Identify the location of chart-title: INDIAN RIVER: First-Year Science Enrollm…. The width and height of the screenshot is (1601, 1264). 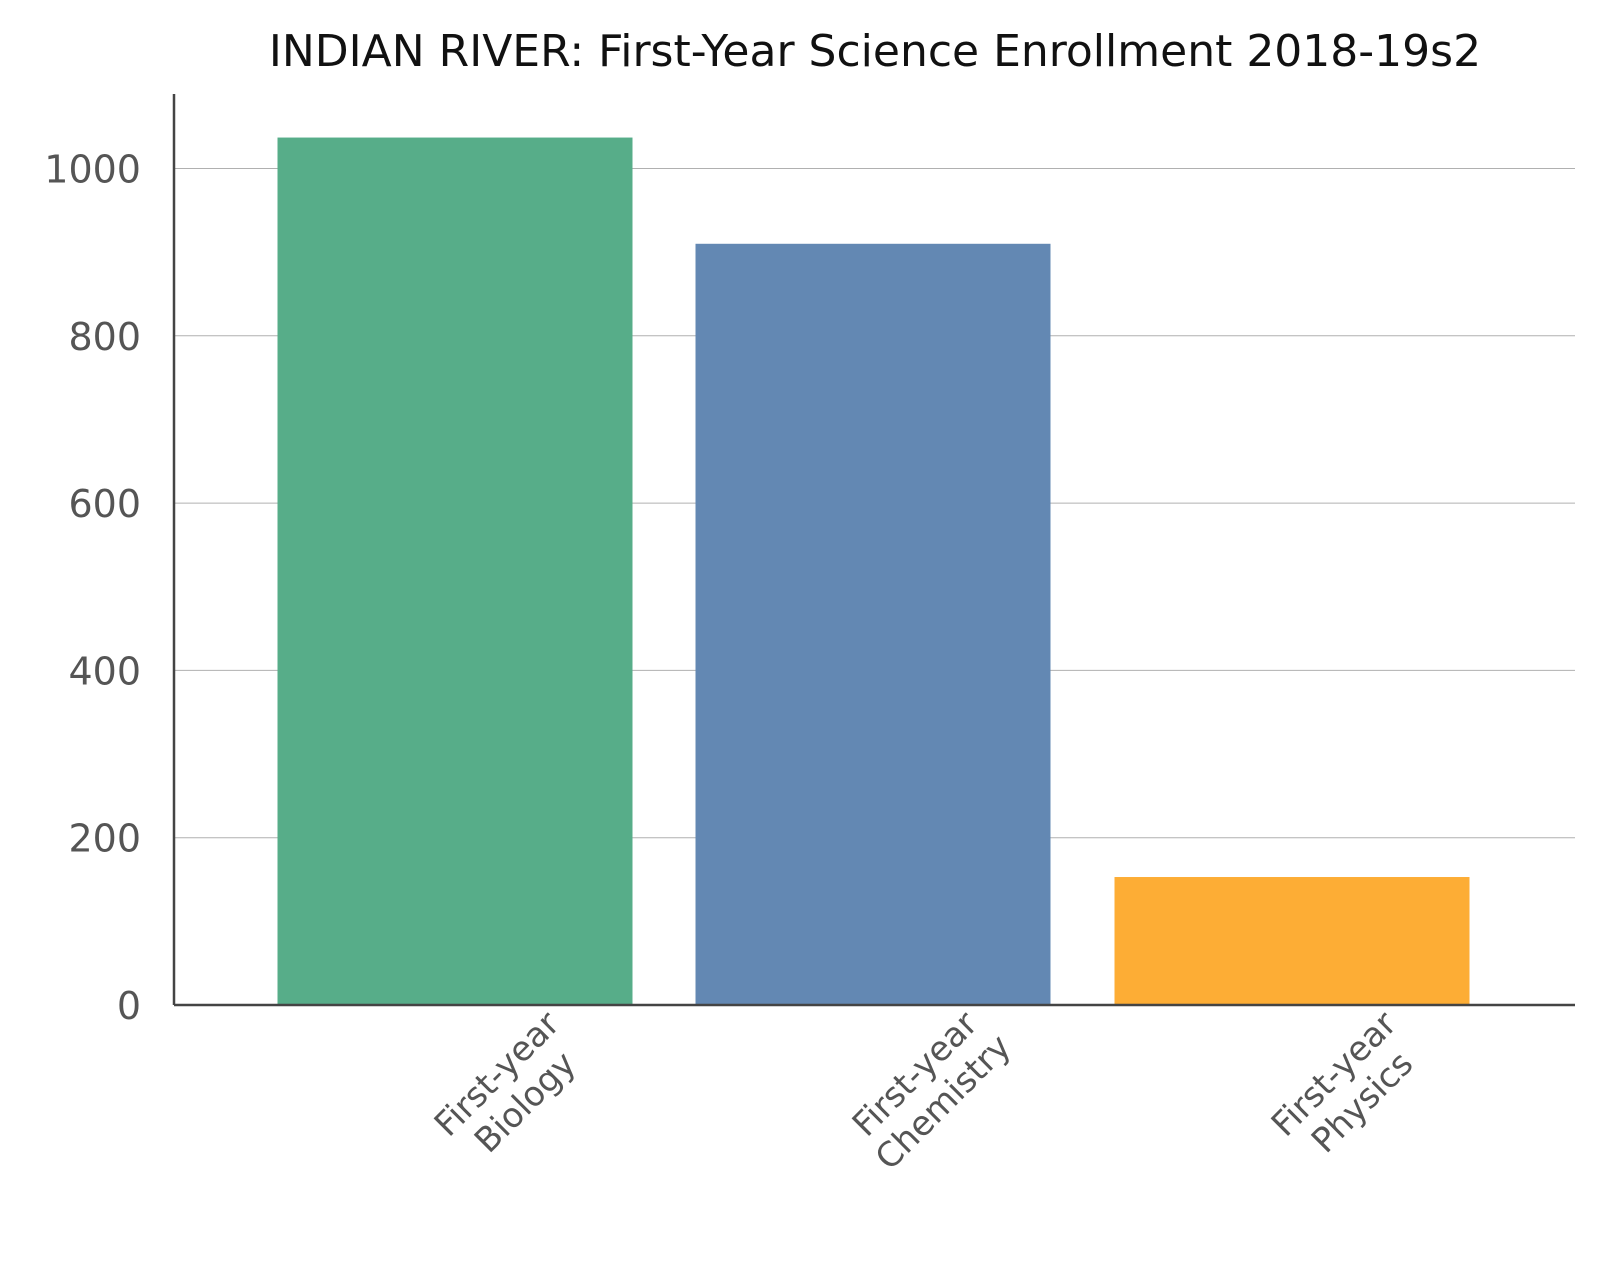
(875, 51).